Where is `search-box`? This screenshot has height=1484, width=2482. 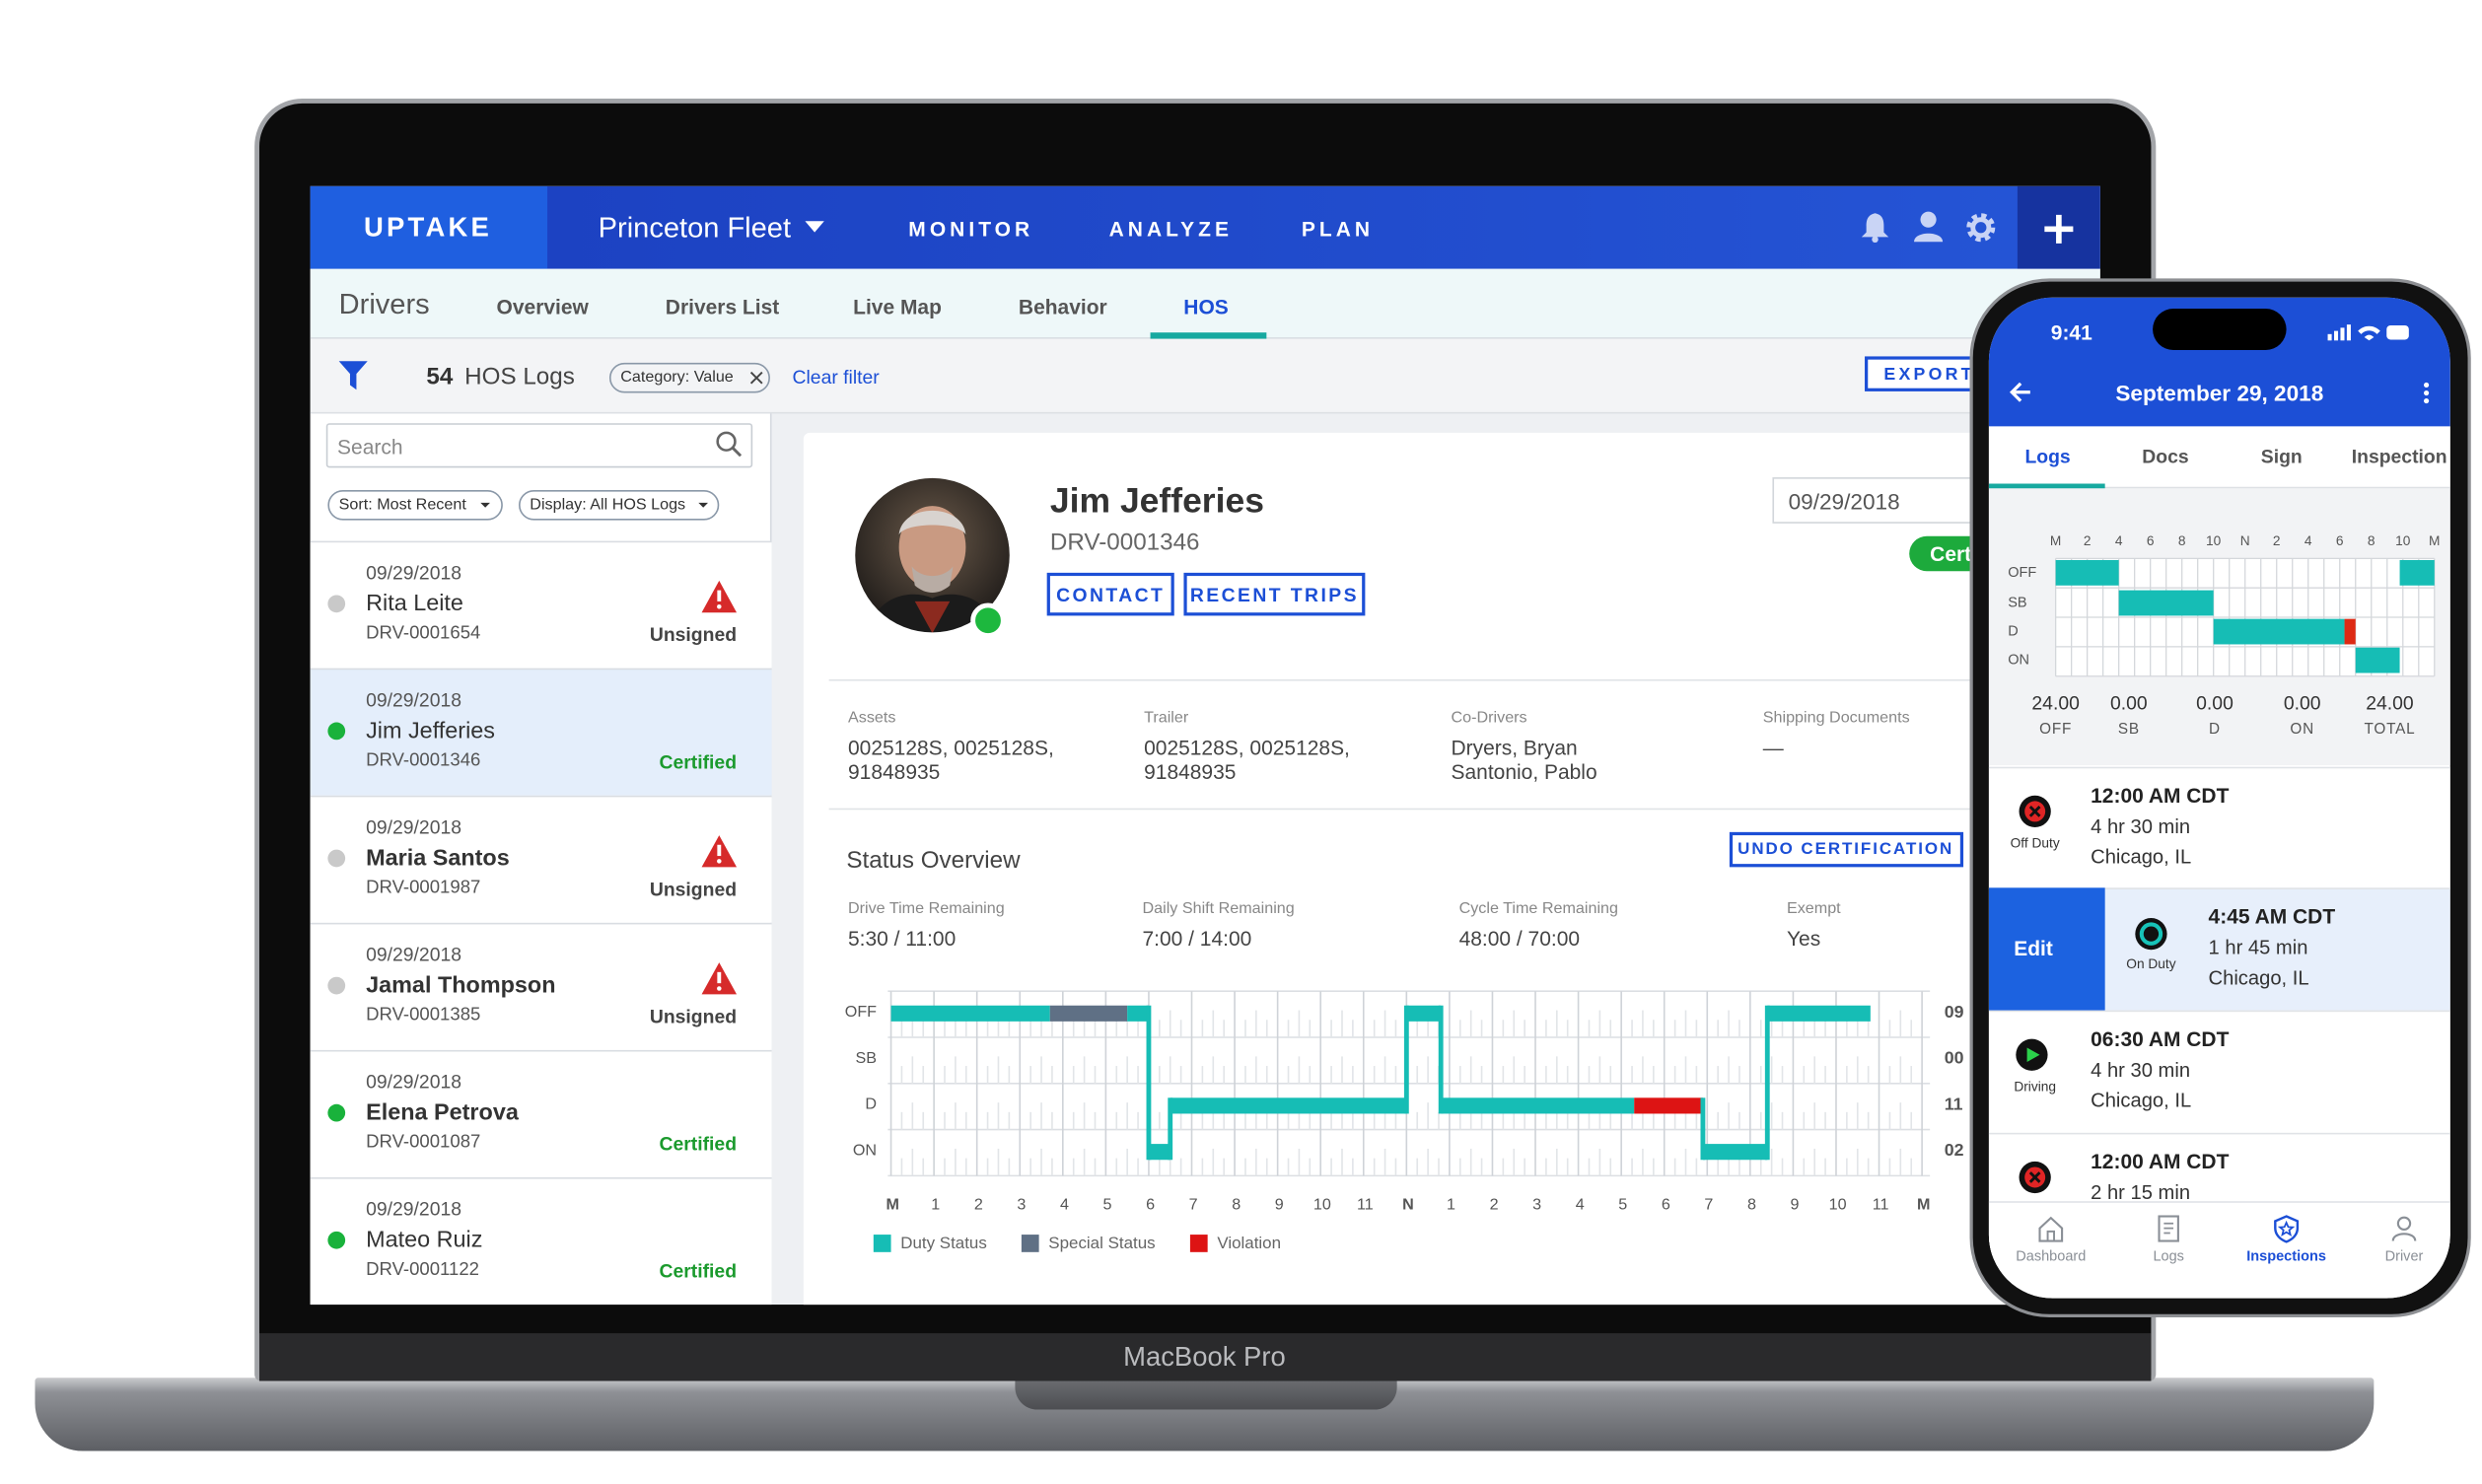 search-box is located at coordinates (539, 445).